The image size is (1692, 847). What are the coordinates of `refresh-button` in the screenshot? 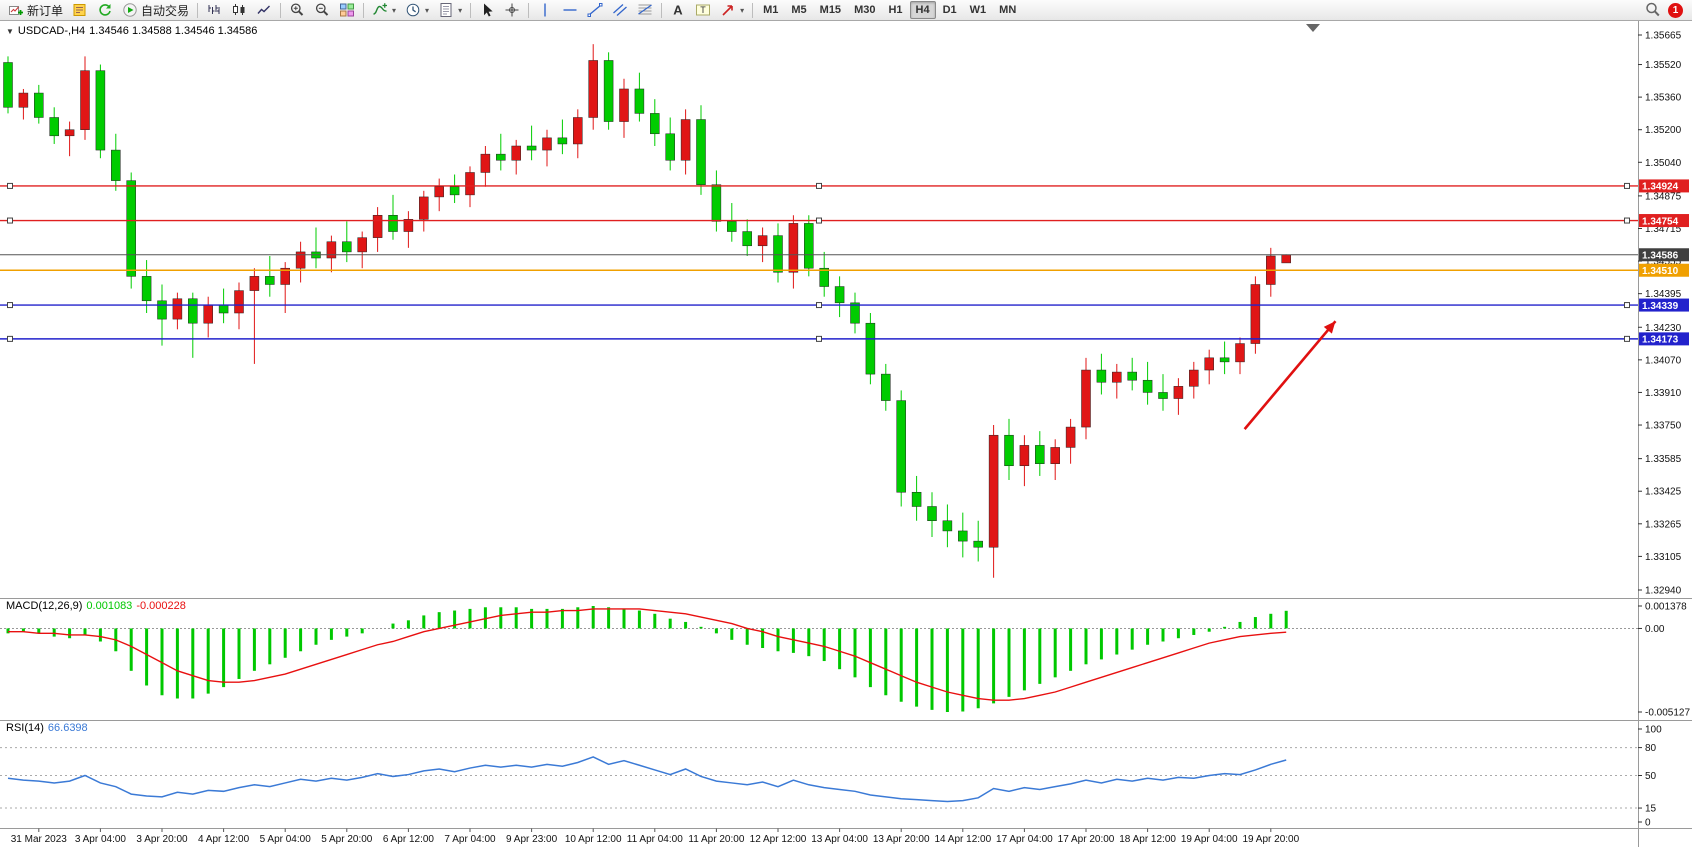 It's located at (105, 10).